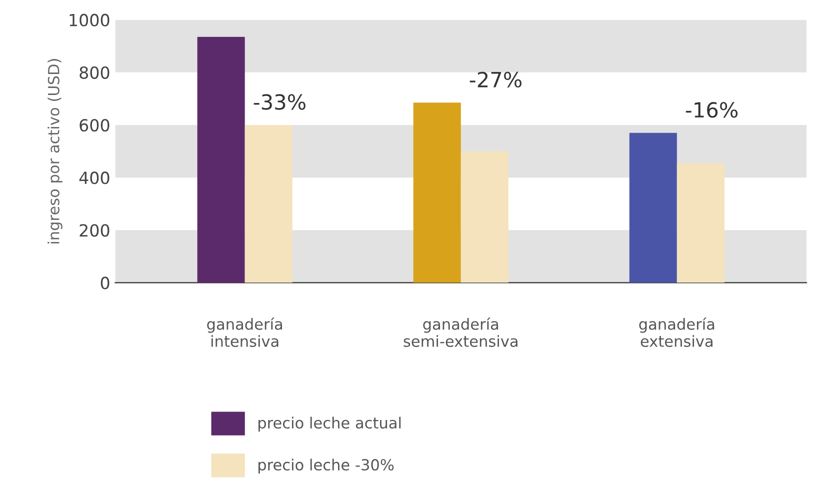 This screenshot has width=823, height=496. I want to click on y-axis-title: ingreso por activo (USD), so click(55, 151).